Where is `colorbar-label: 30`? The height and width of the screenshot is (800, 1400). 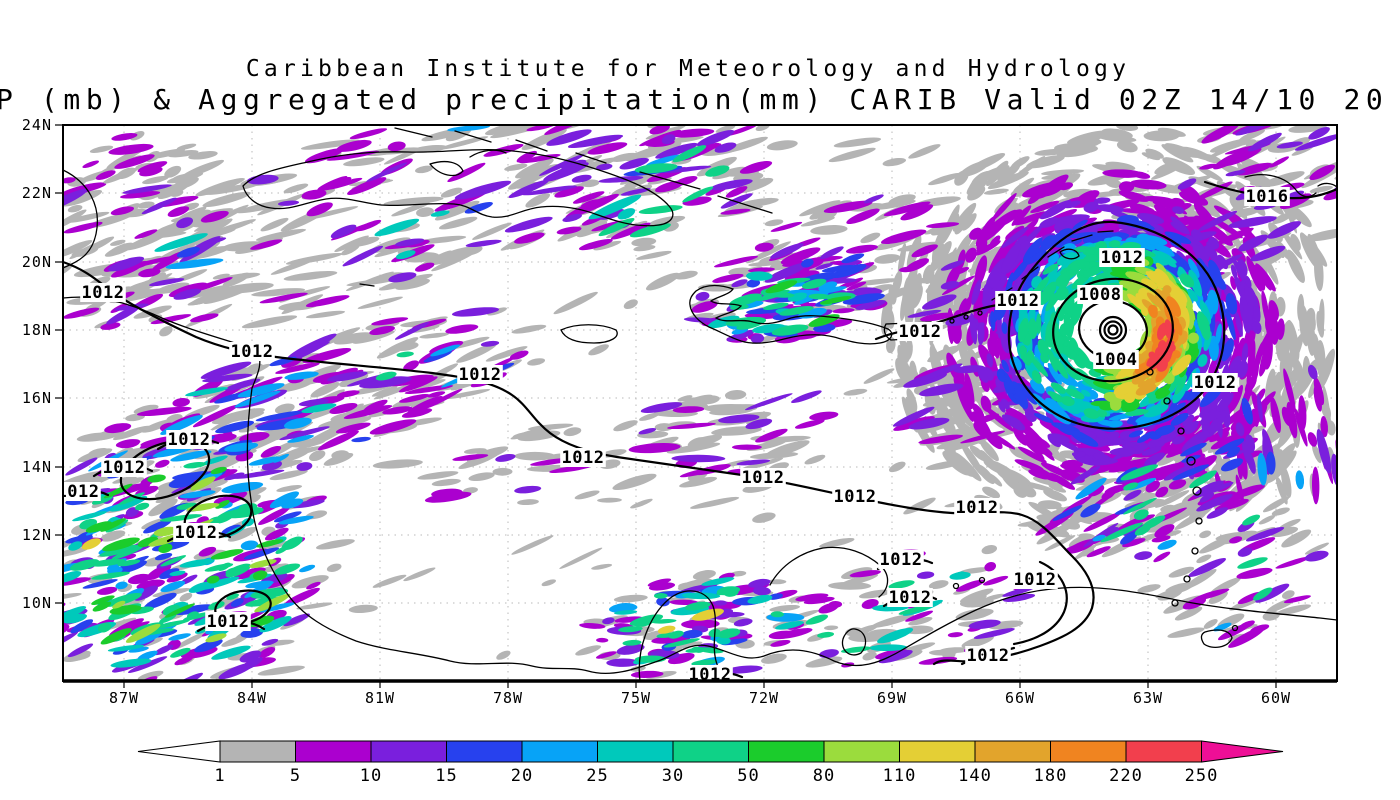
colorbar-label: 30 is located at coordinates (673, 776).